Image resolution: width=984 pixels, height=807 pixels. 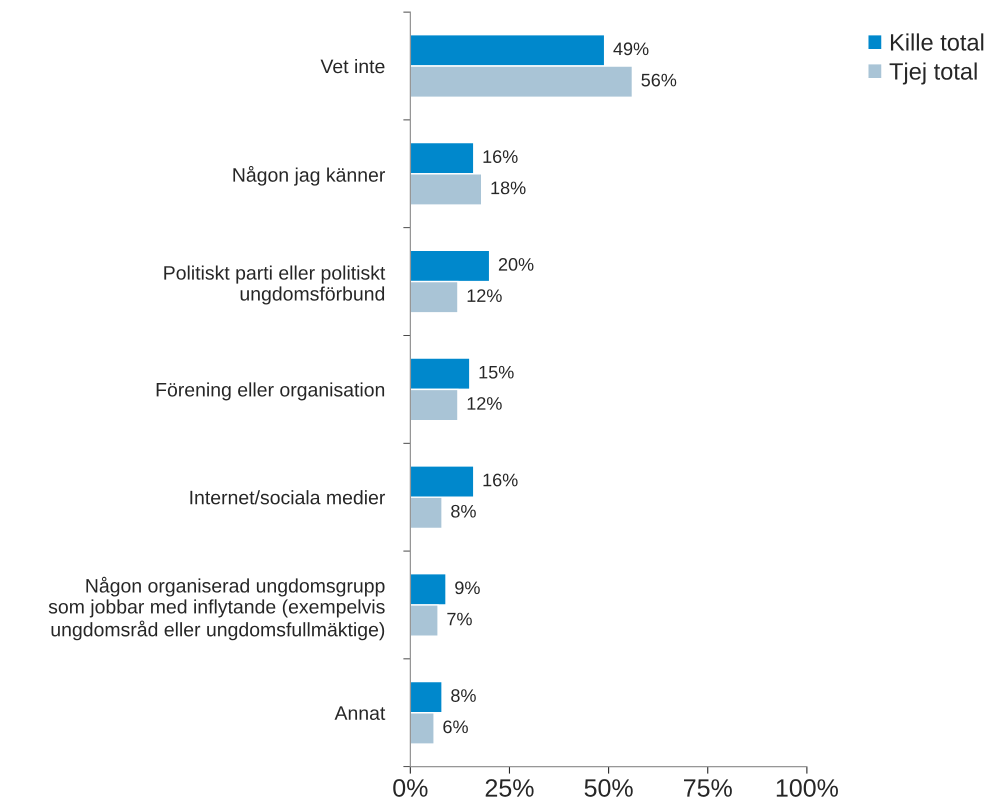 What do you see at coordinates (288, 497) in the screenshot?
I see `y-tick-label: Internet/sociala medier` at bounding box center [288, 497].